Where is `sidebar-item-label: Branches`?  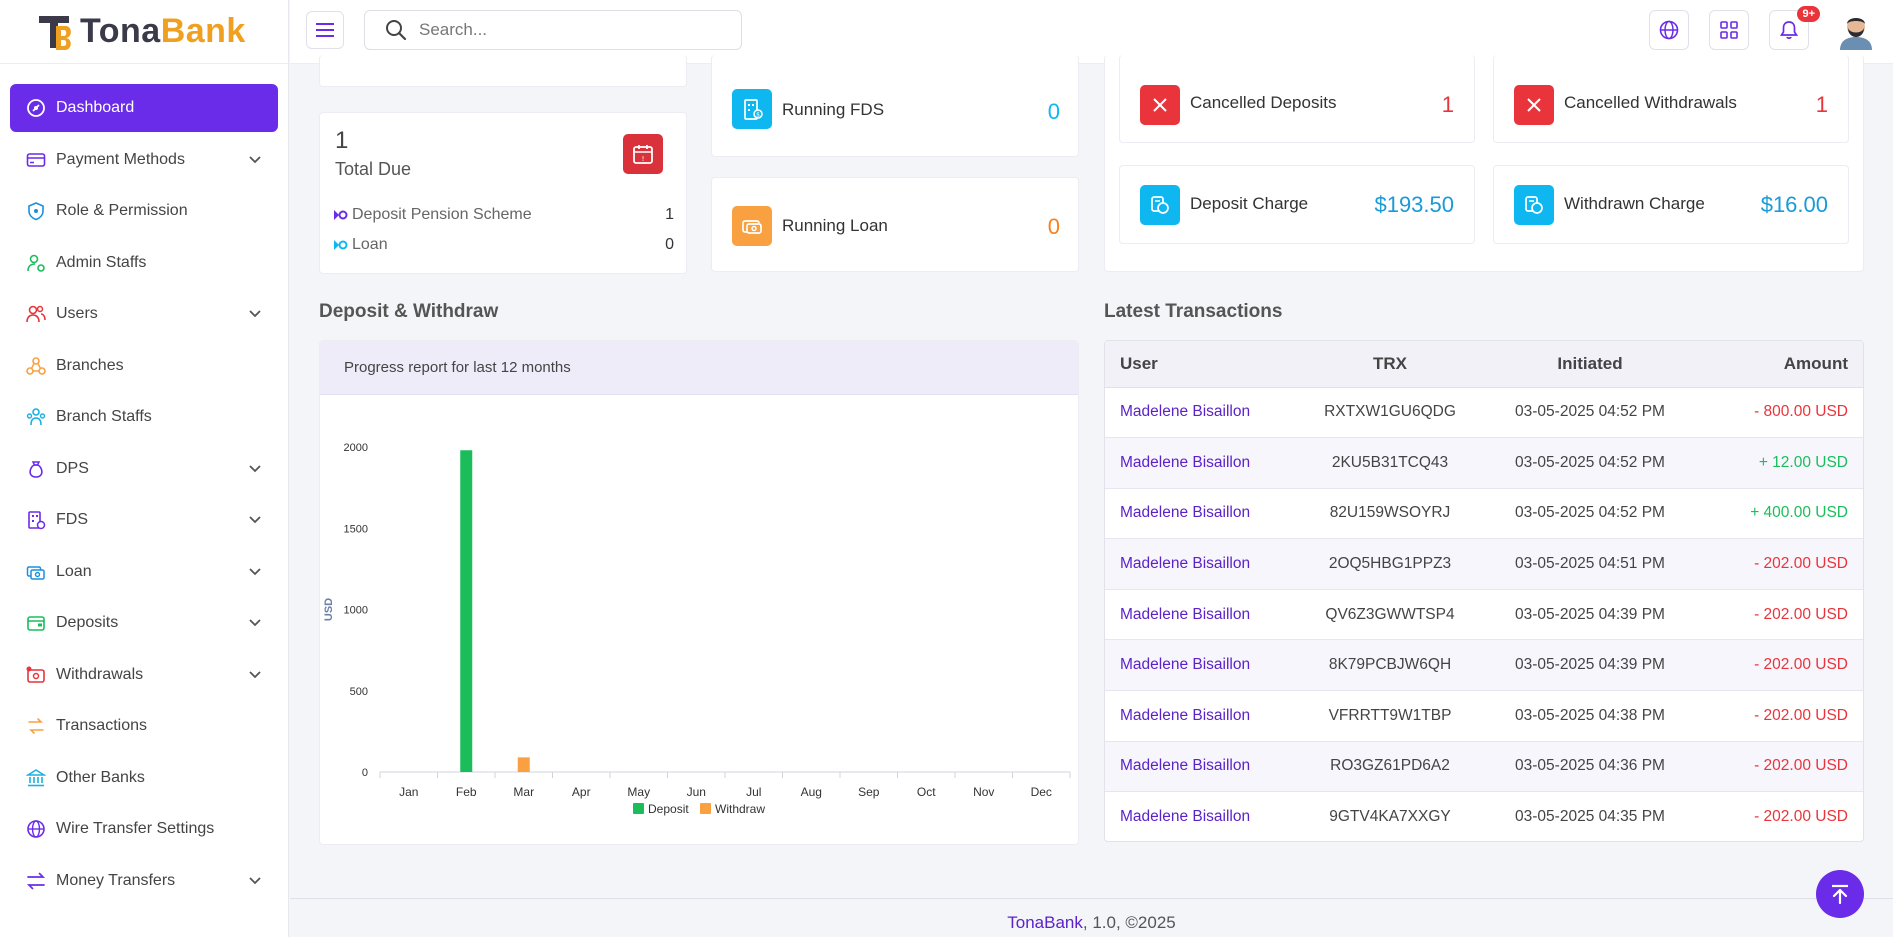
sidebar-item-label: Branches is located at coordinates (90, 365).